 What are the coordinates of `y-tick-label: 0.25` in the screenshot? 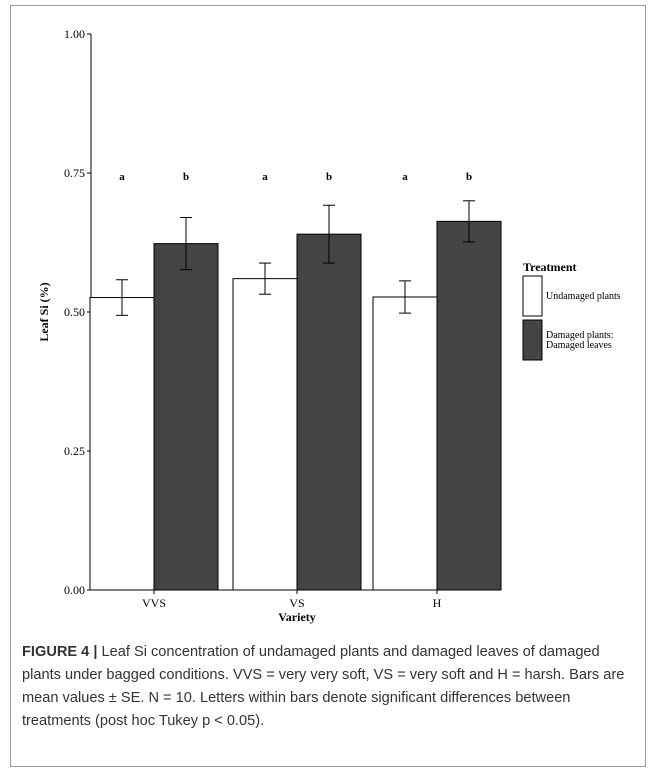 It's located at (74, 451).